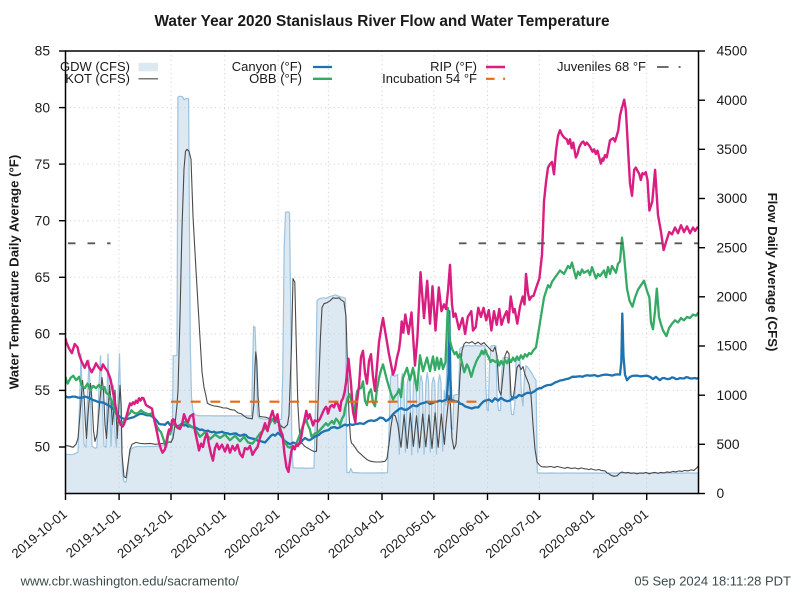 The width and height of the screenshot is (800, 605). Describe the element at coordinates (43, 447) in the screenshot. I see `svg-text: 50` at that location.